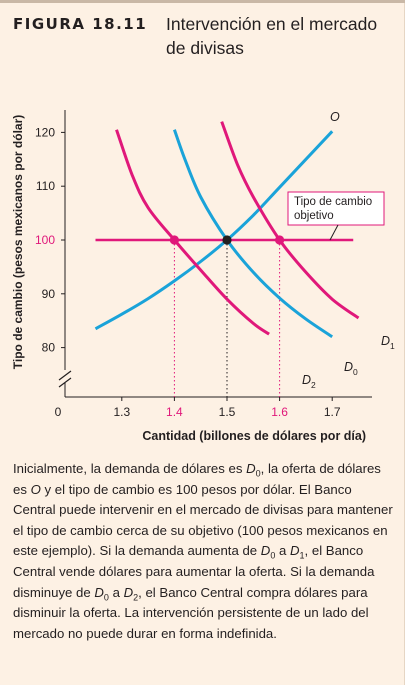  I want to click on chart-guides, so click(227, 318).